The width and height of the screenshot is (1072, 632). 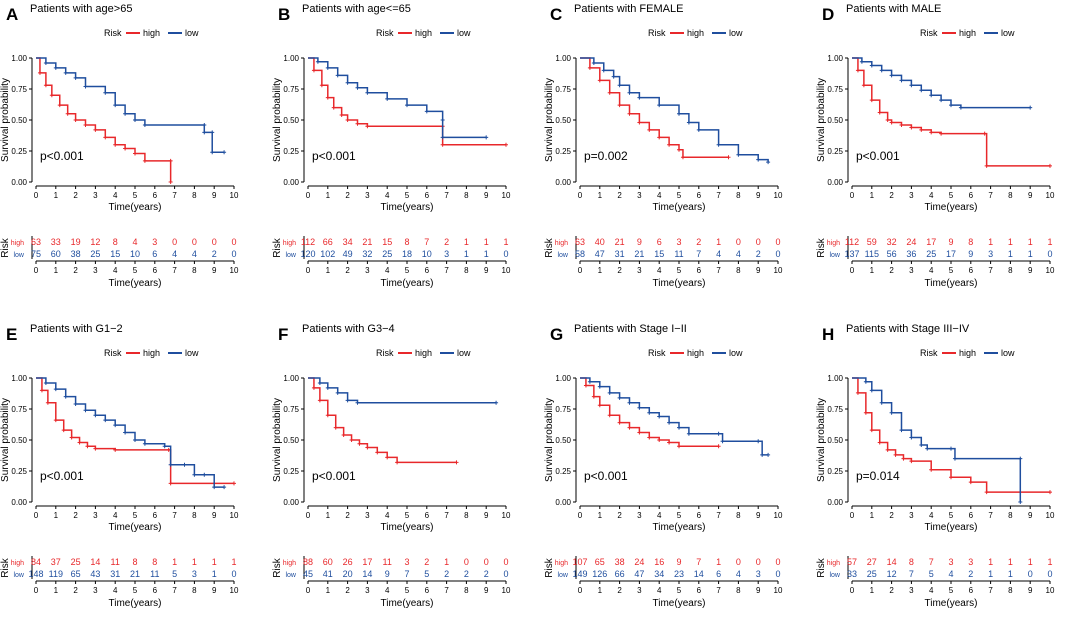 I want to click on risk-count-low: 4, so click(x=194, y=254).